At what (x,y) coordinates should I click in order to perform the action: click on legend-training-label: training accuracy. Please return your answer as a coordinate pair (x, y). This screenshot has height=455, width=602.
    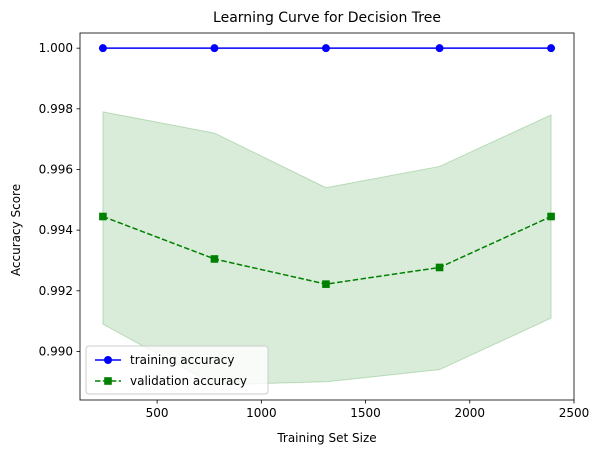
    Looking at the image, I should click on (182, 360).